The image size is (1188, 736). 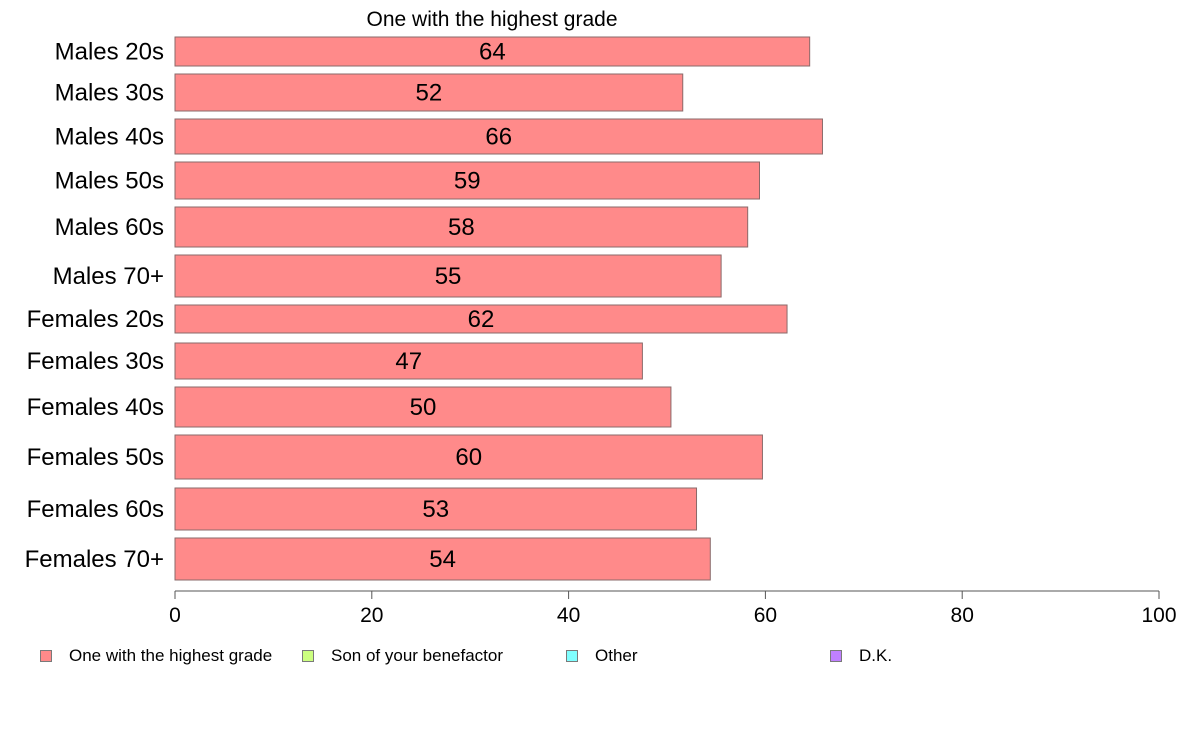 I want to click on value-label: 52, so click(x=429, y=93).